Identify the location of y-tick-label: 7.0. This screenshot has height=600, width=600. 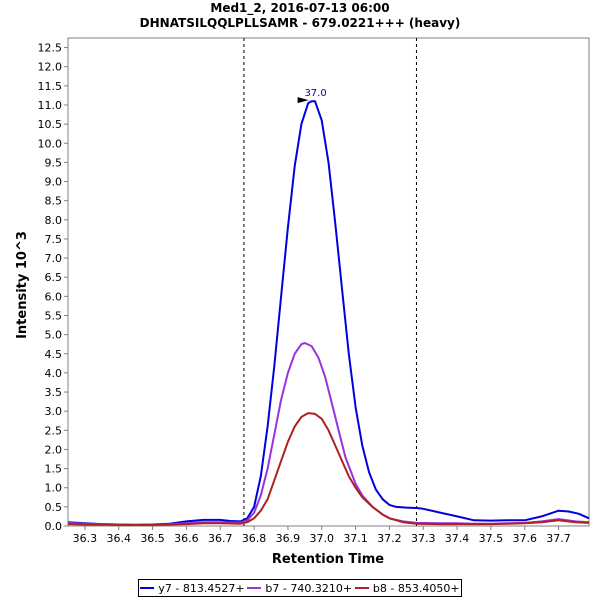
(54, 258).